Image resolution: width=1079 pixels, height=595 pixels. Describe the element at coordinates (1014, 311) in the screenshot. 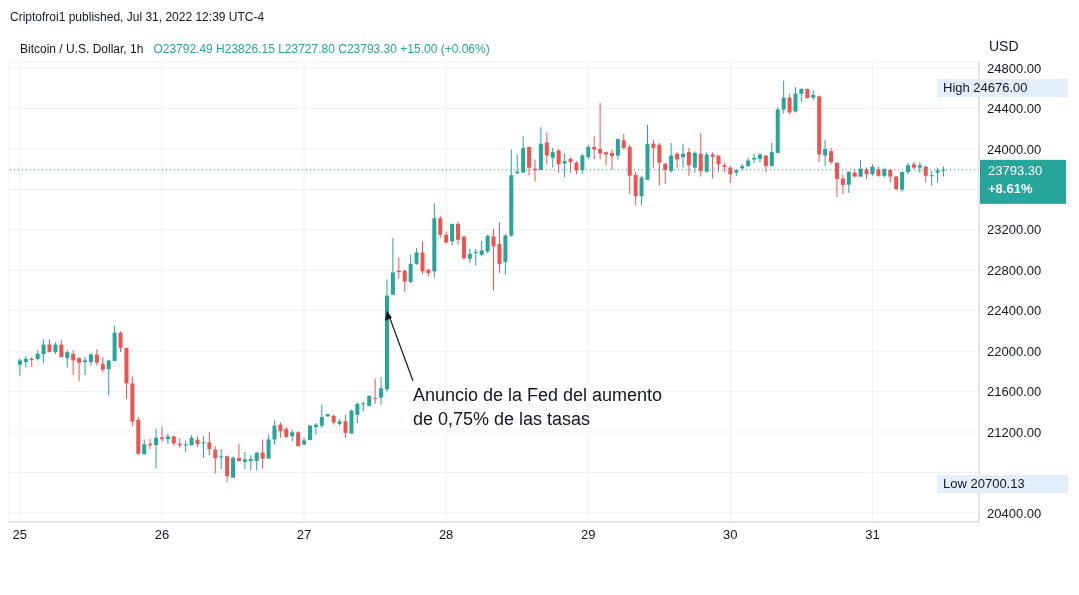

I see `y-tick-label: 22400.00` at that location.